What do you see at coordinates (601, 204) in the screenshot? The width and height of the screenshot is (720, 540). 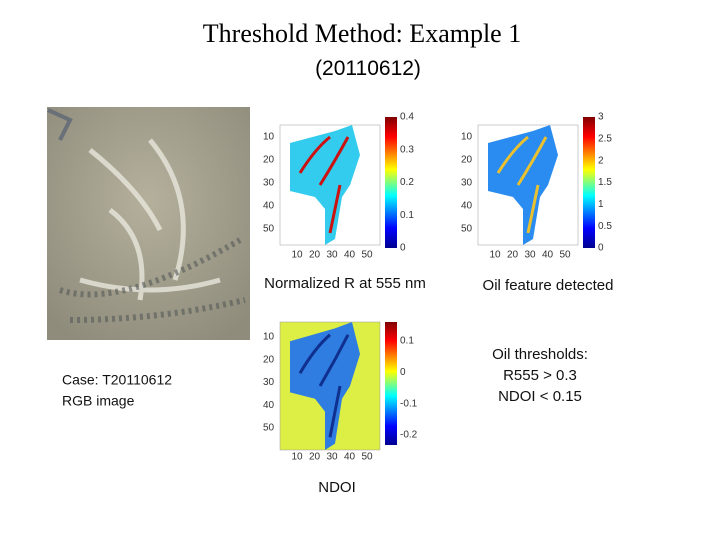 I see `colorbar-label: 1` at bounding box center [601, 204].